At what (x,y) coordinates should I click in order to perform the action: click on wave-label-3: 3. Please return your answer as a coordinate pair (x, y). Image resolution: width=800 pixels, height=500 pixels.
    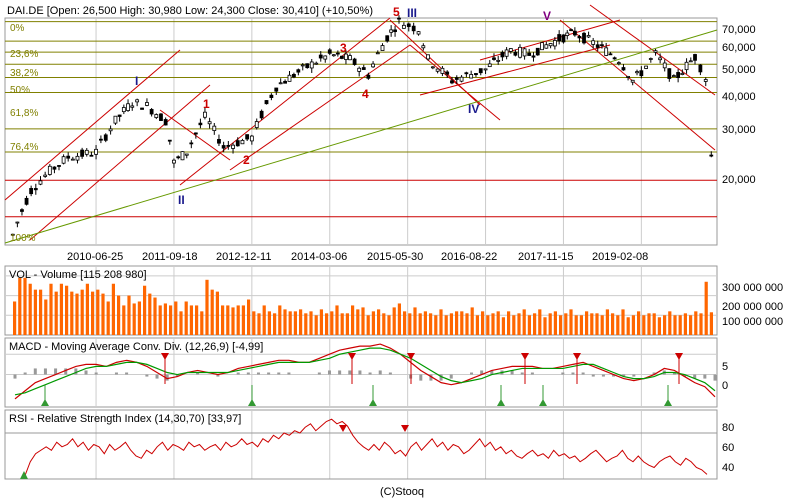
    Looking at the image, I should click on (343, 48).